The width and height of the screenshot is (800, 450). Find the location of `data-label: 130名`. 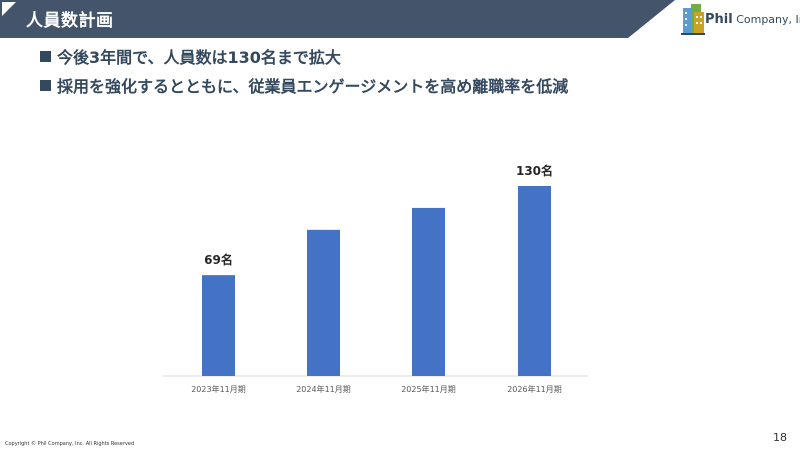

data-label: 130名 is located at coordinates (534, 170).